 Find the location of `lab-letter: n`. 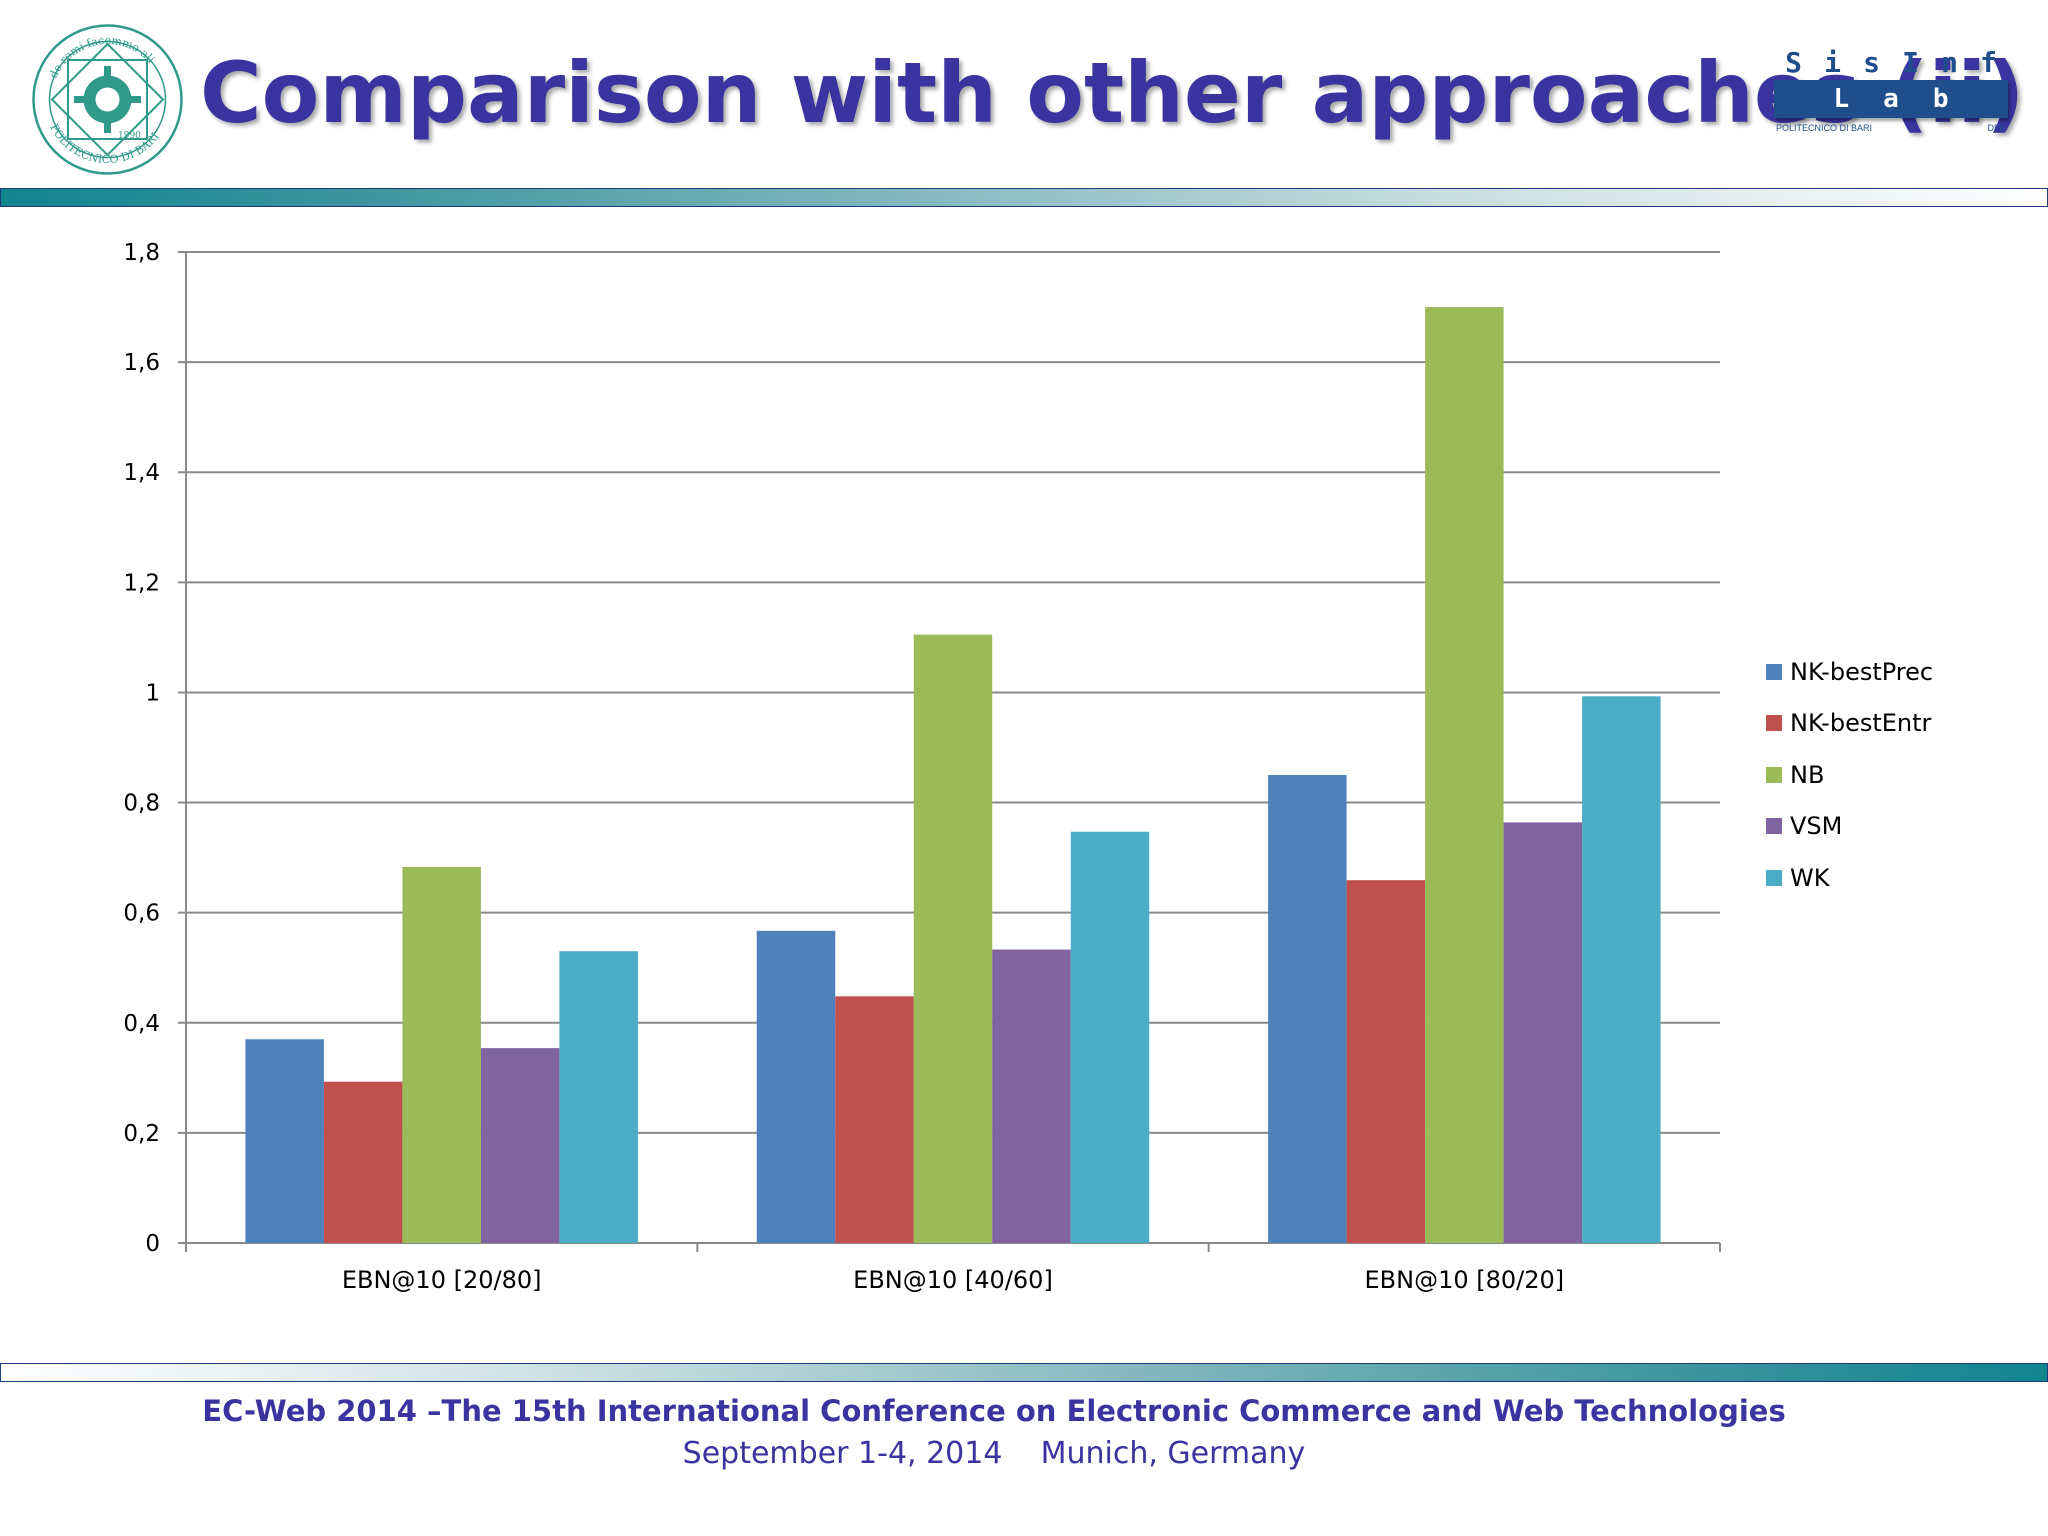

lab-letter: n is located at coordinates (1949, 62).